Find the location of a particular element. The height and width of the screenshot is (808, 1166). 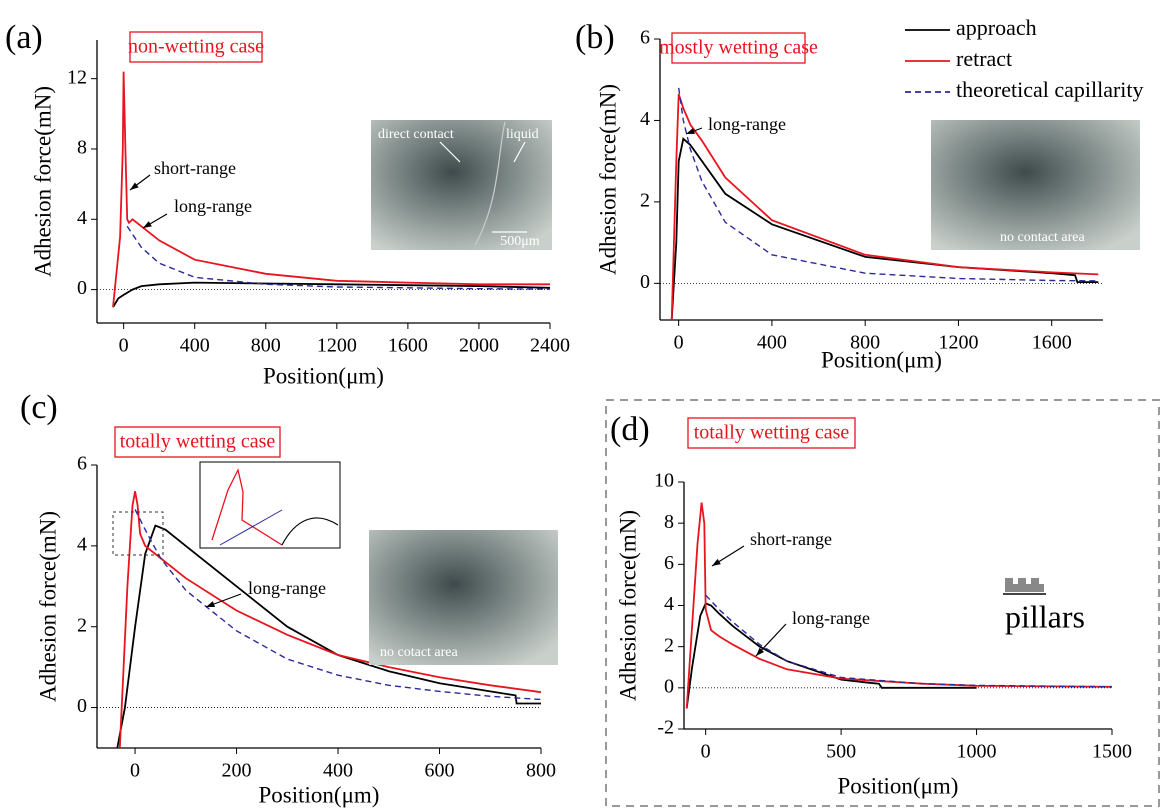

pillar-icon is located at coordinates (1024, 585).